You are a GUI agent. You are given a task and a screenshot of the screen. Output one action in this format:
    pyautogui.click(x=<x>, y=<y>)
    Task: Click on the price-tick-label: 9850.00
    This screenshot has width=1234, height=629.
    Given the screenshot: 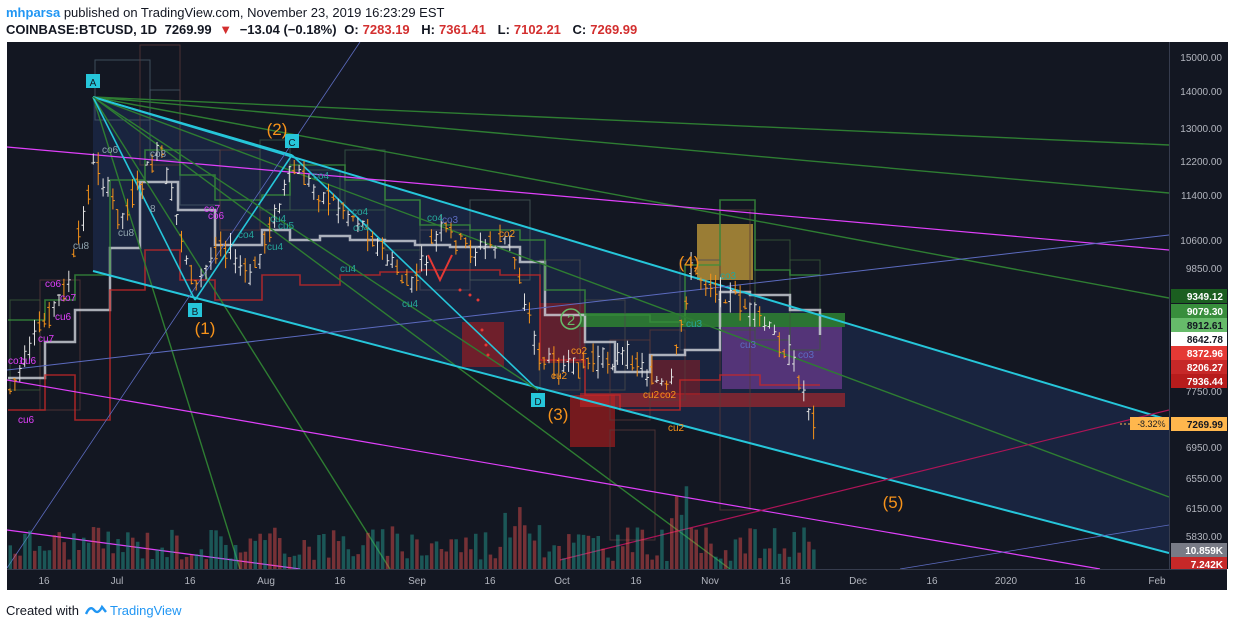 What is the action you would take?
    pyautogui.click(x=1204, y=269)
    